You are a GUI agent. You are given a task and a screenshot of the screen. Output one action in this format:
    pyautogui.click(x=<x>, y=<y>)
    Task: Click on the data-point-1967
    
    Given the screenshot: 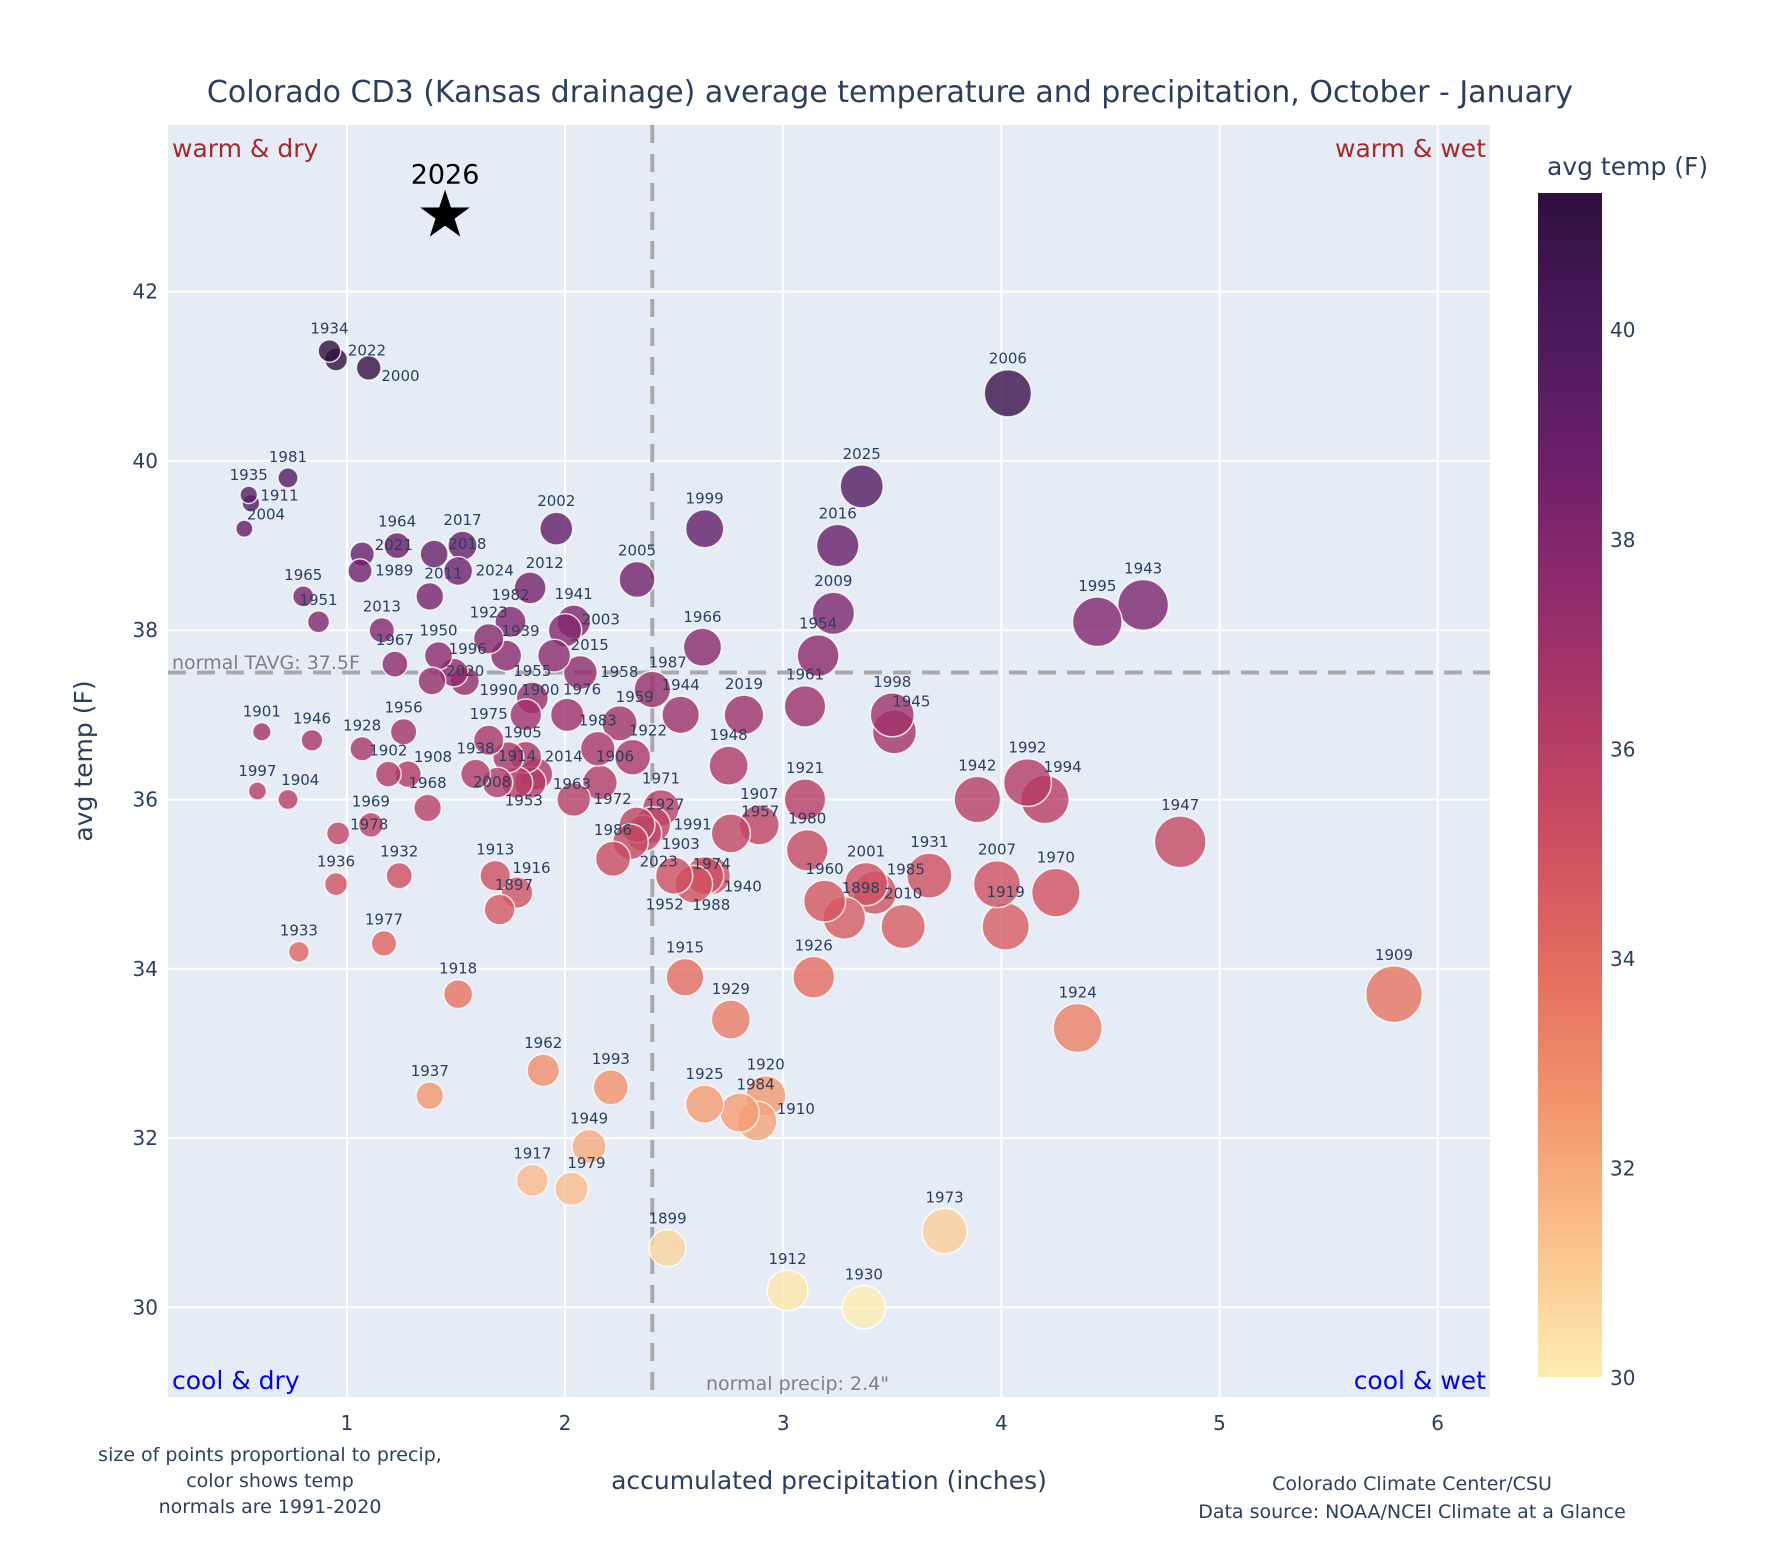 What is the action you would take?
    pyautogui.click(x=395, y=664)
    